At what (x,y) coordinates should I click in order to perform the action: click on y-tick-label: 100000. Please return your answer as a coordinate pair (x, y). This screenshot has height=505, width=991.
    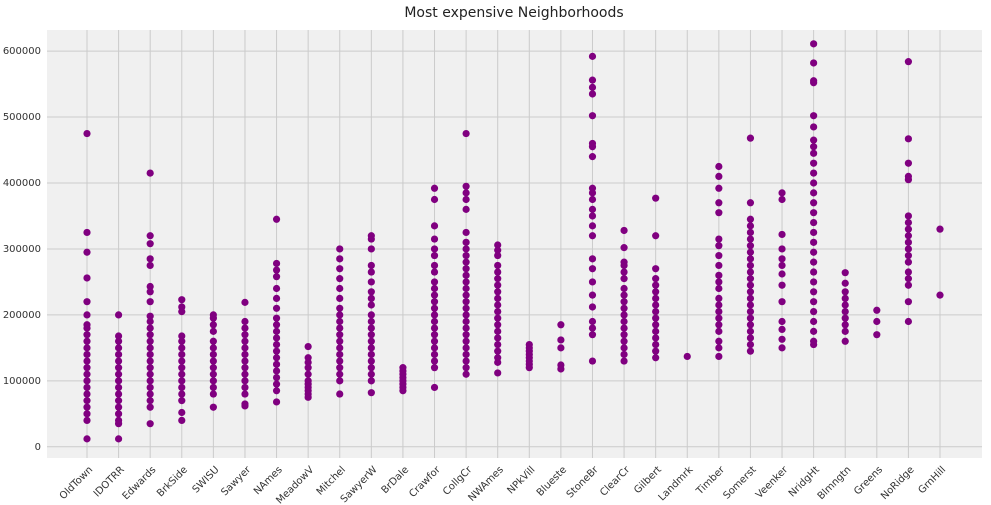
    Looking at the image, I should click on (22, 381).